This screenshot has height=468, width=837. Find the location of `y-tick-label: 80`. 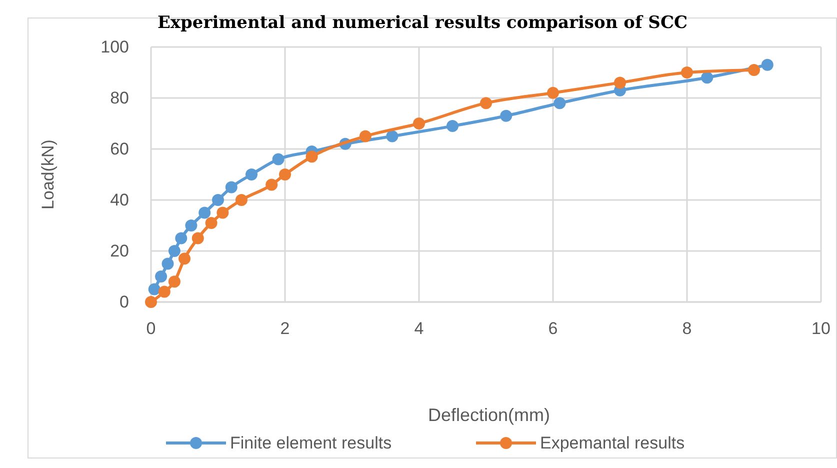

y-tick-label: 80 is located at coordinates (119, 98).